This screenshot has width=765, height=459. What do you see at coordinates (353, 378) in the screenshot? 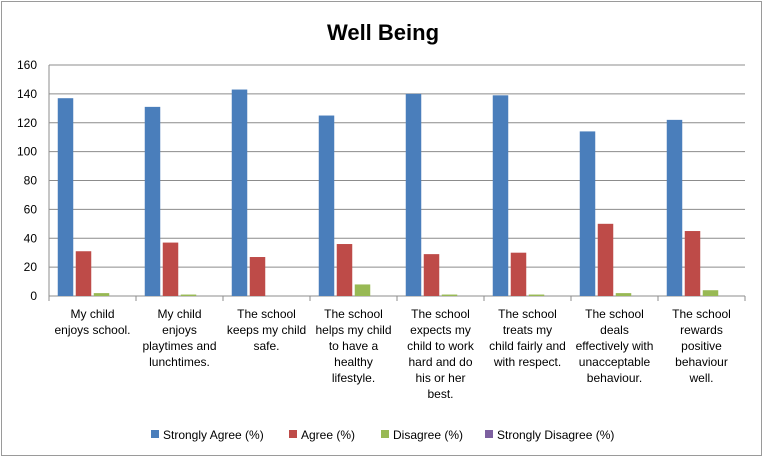
I see `category-label-line: lifestyle.` at bounding box center [353, 378].